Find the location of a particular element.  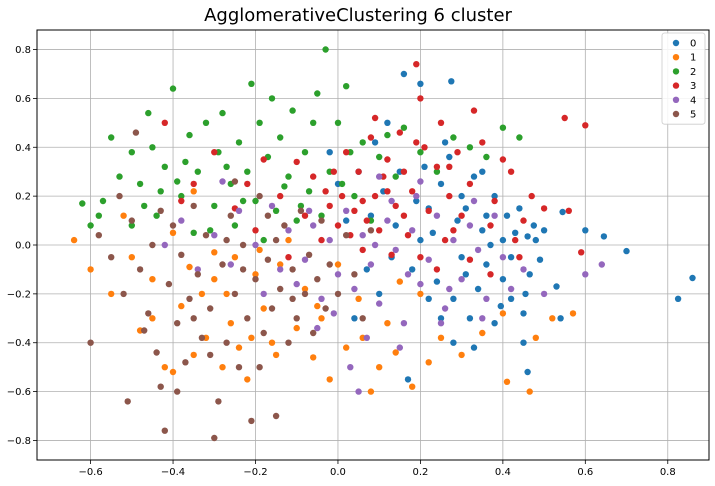

y-tick-label: 0.4 is located at coordinates (23, 148).